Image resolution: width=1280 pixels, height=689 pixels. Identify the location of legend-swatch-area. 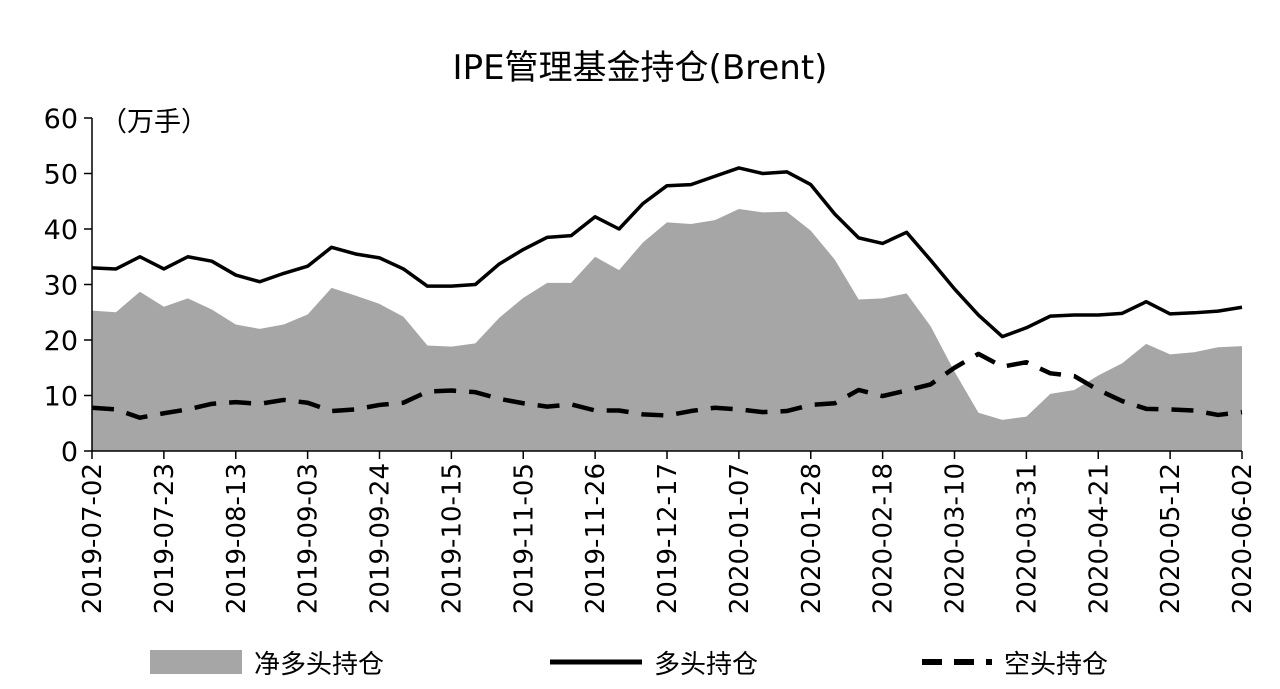
(196, 662).